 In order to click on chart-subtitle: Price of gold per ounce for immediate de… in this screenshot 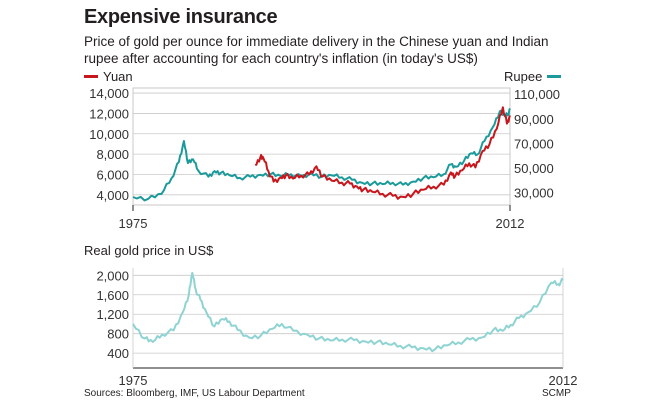, I will do `click(316, 50)`.